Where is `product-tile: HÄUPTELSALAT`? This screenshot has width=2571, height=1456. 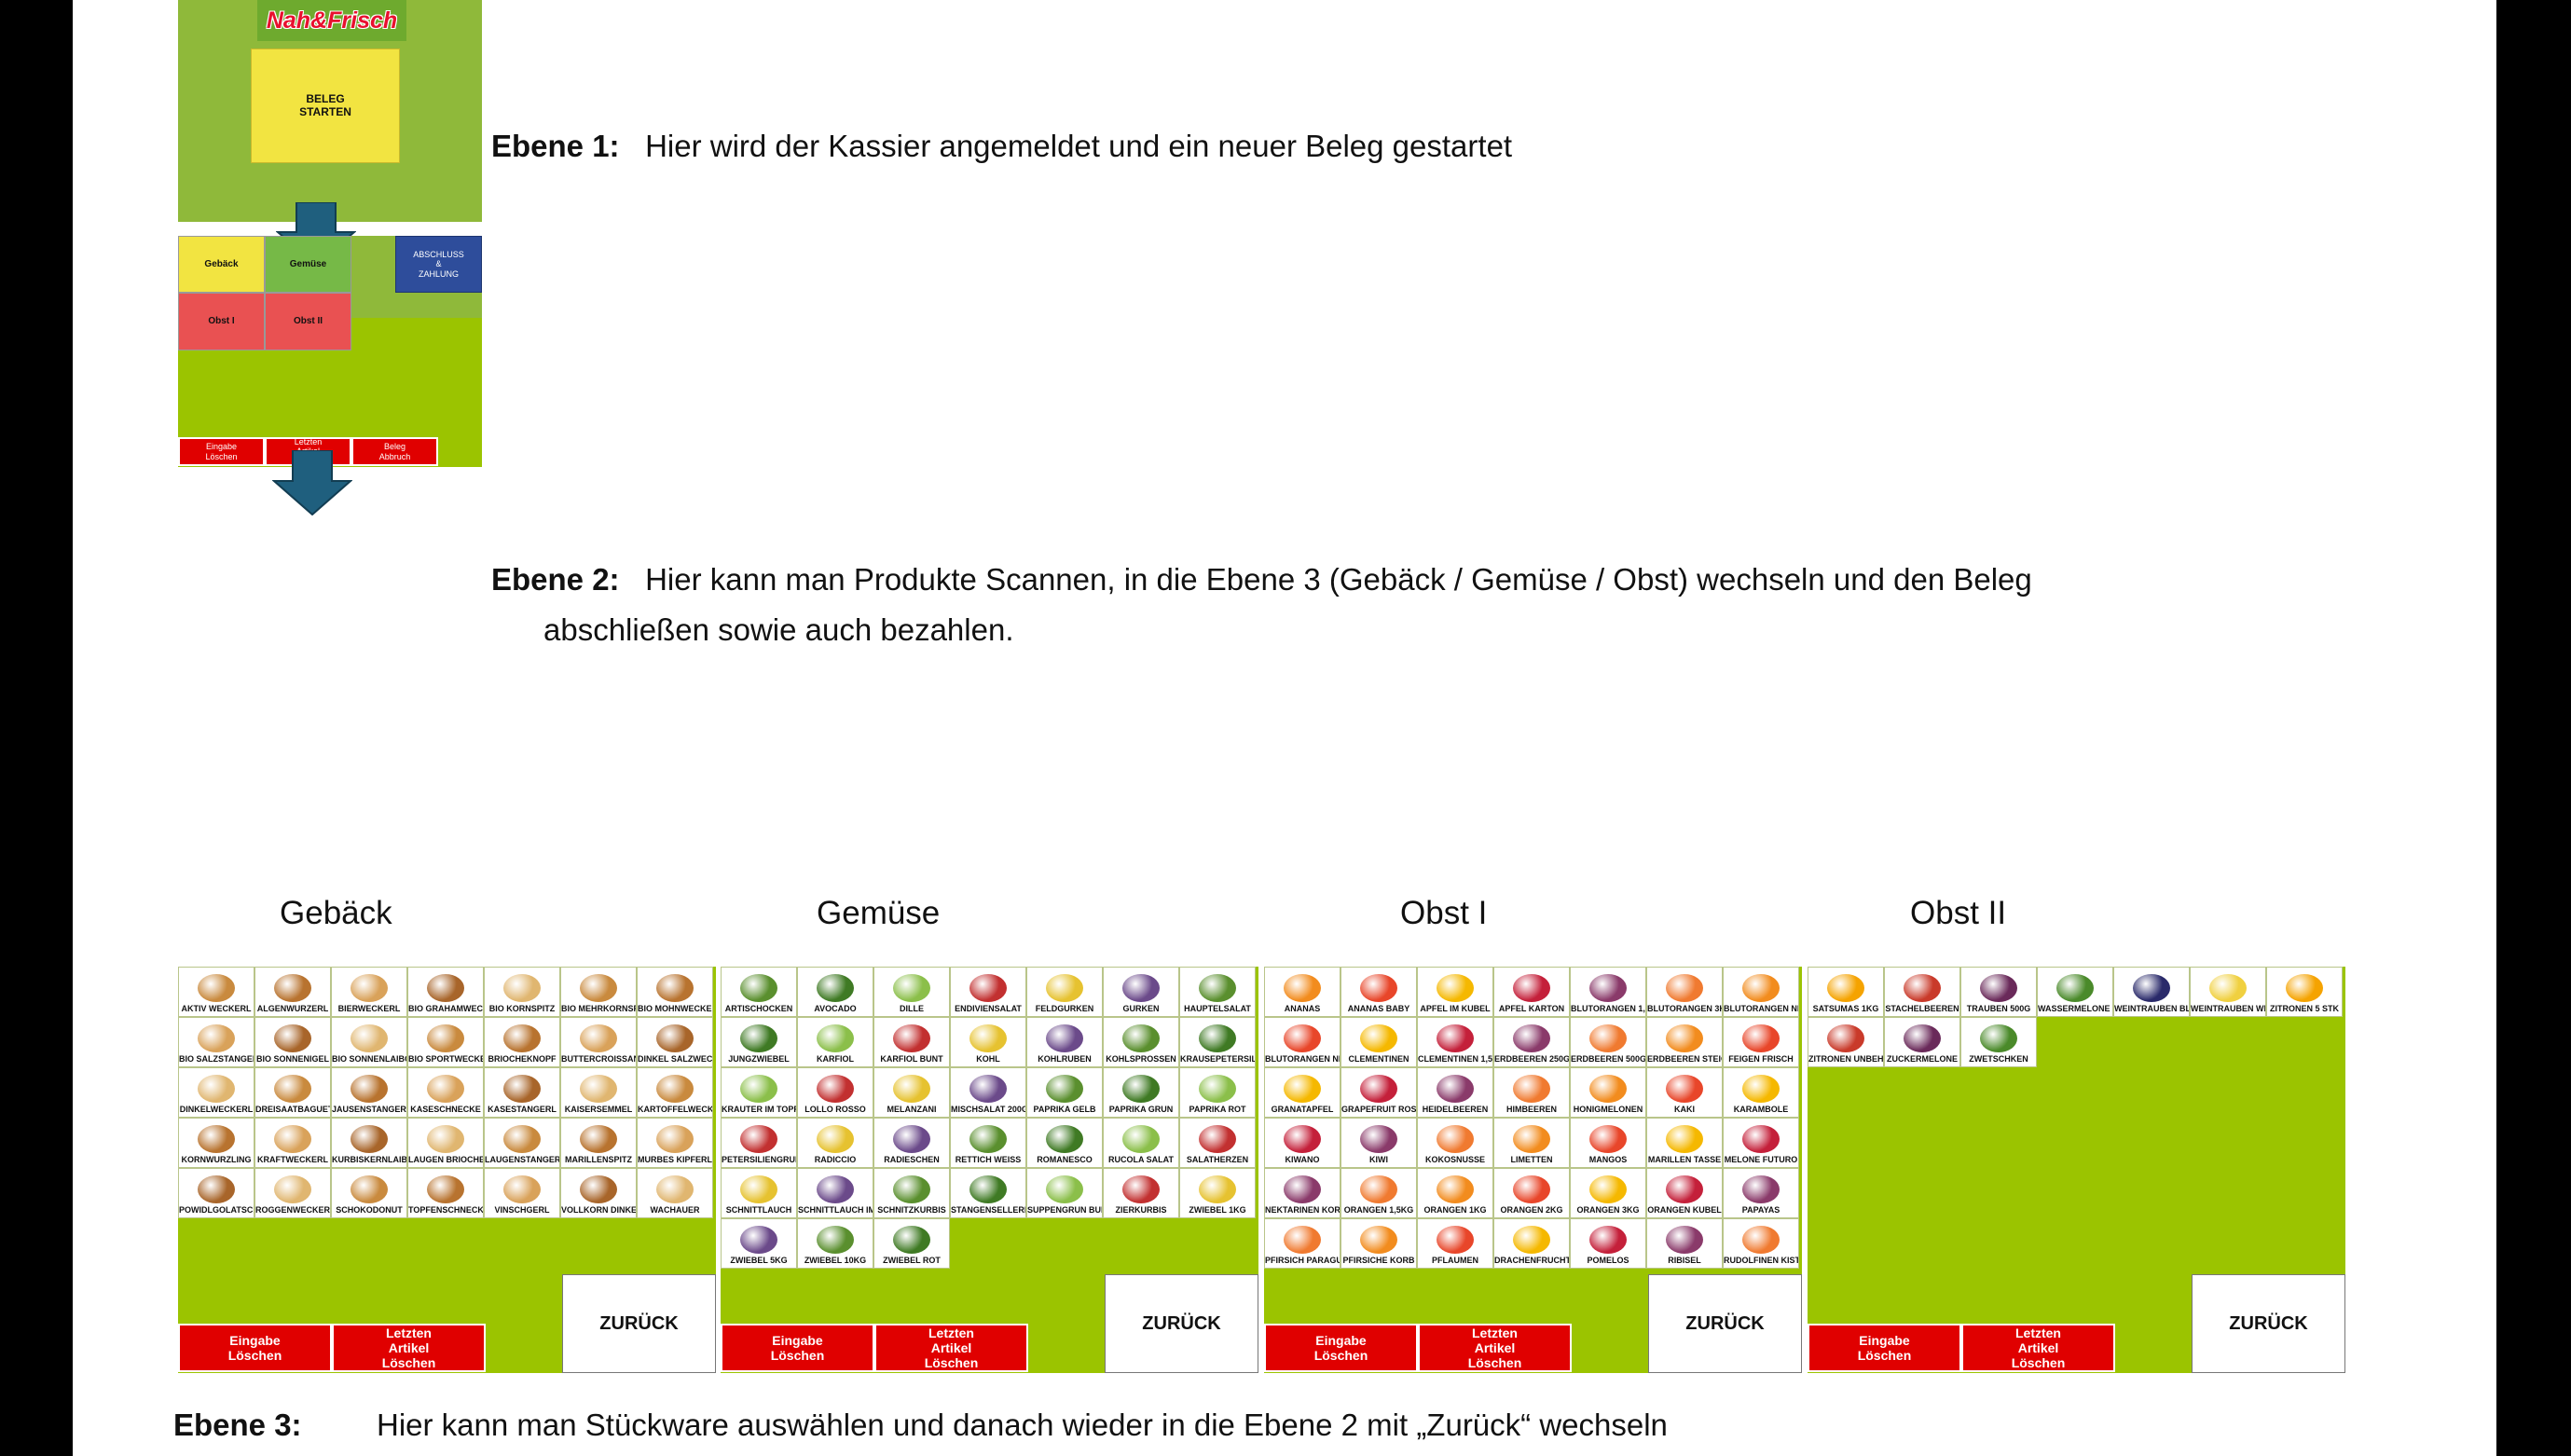
product-tile: HÄUPTELSALAT is located at coordinates (1217, 992).